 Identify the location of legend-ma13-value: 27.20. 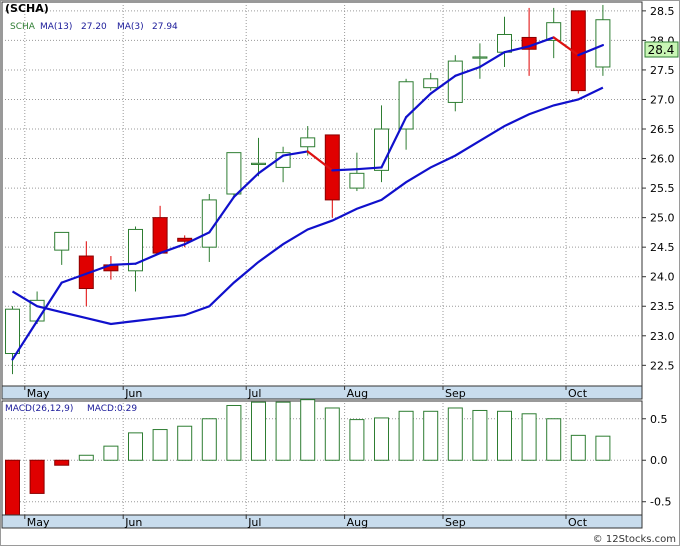
(94, 27).